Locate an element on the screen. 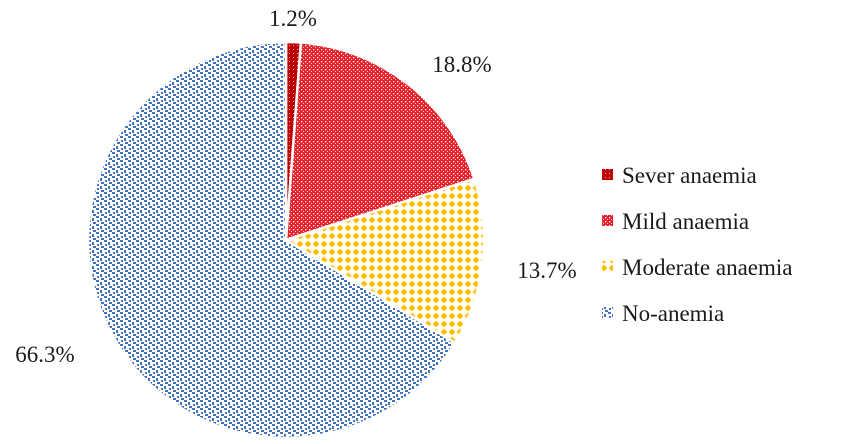  data-label: 13.7% is located at coordinates (546, 270).